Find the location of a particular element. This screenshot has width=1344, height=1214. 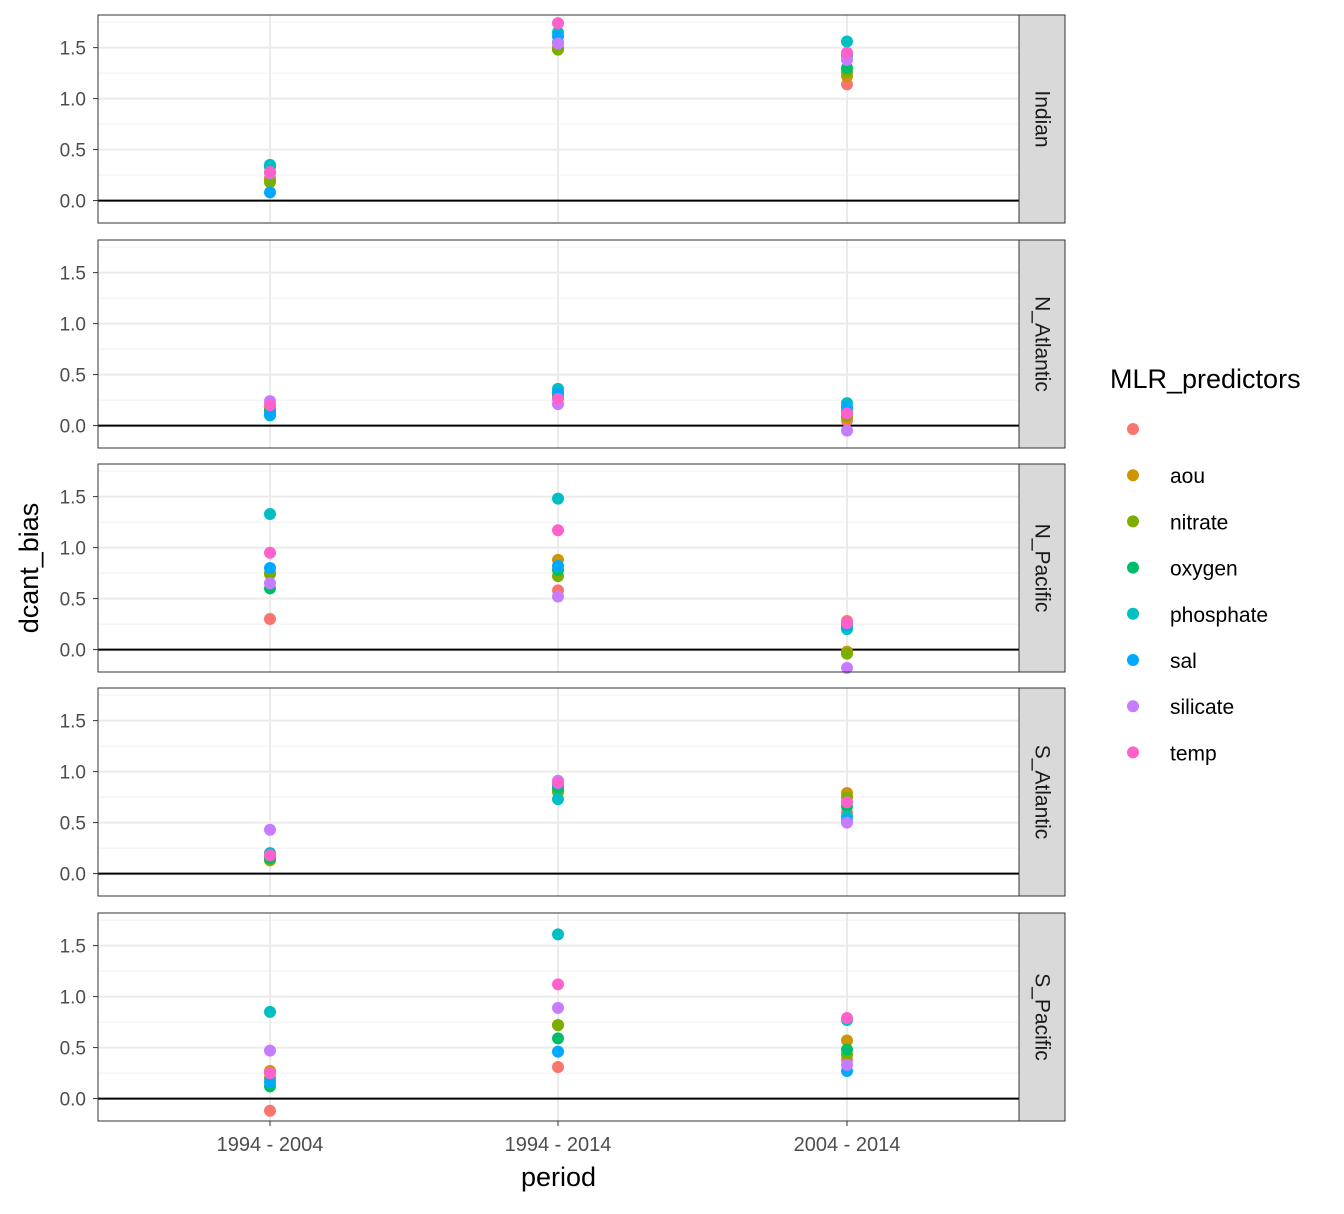

x-tick-label: 2004 - 2014 is located at coordinates (847, 1145).